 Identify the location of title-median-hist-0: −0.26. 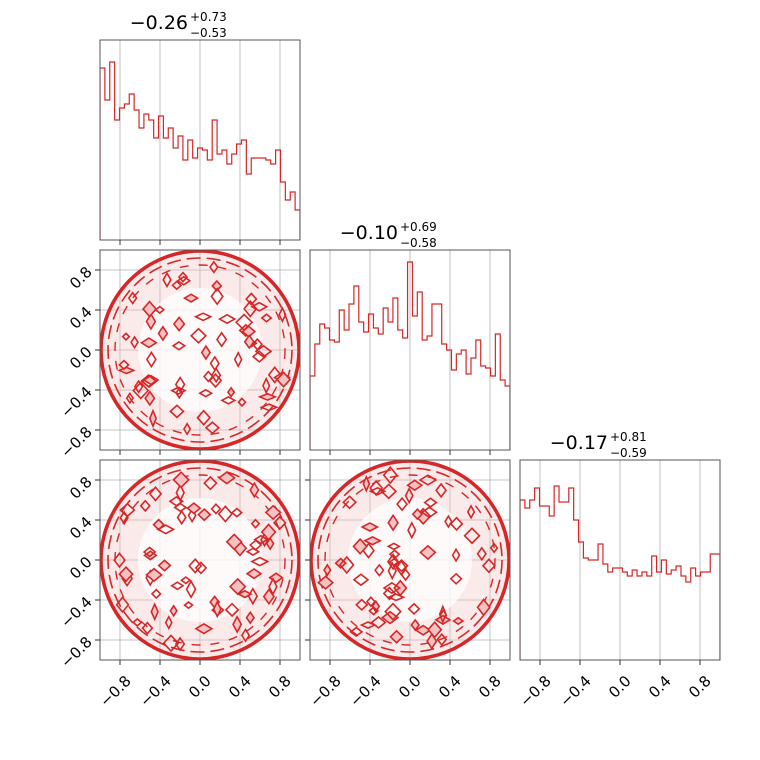
(159, 23).